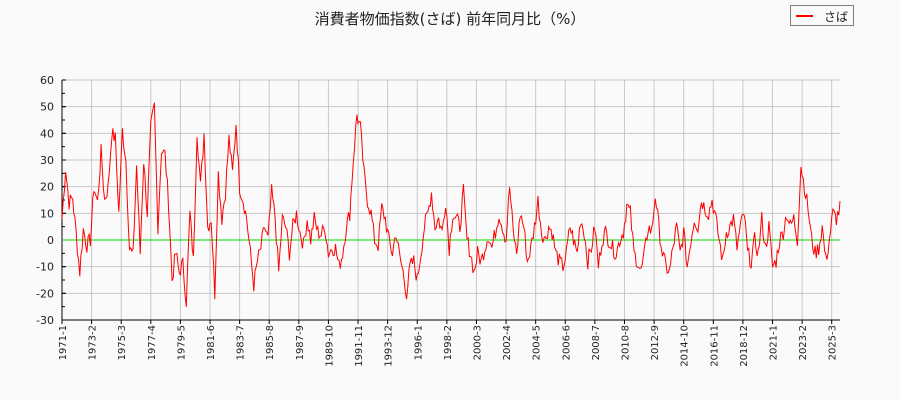 The height and width of the screenshot is (400, 900). What do you see at coordinates (477, 342) in the screenshot?
I see `svg-text: 2000-3` at bounding box center [477, 342].